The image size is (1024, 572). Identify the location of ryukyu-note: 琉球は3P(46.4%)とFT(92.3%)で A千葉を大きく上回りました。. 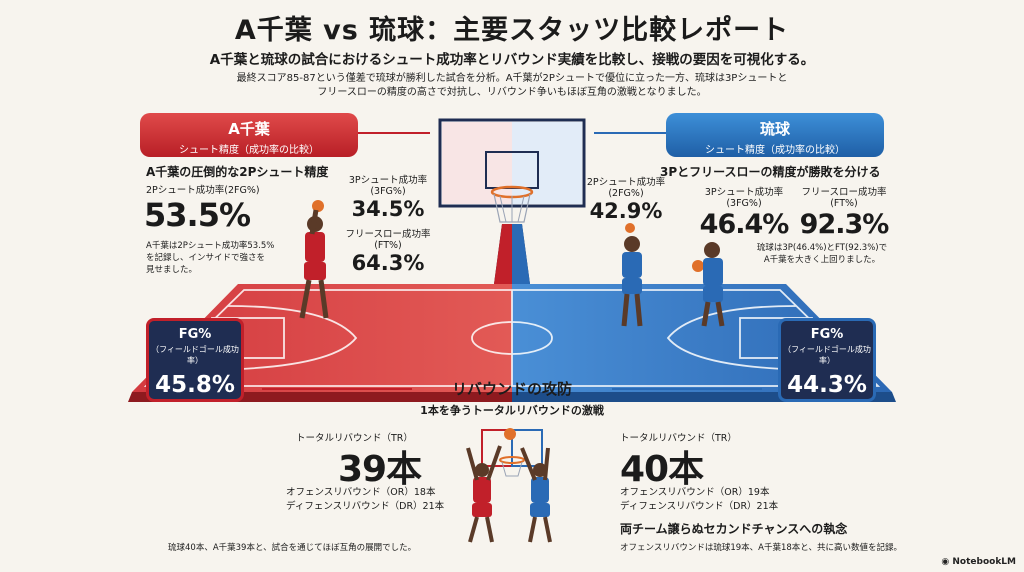
(822, 254).